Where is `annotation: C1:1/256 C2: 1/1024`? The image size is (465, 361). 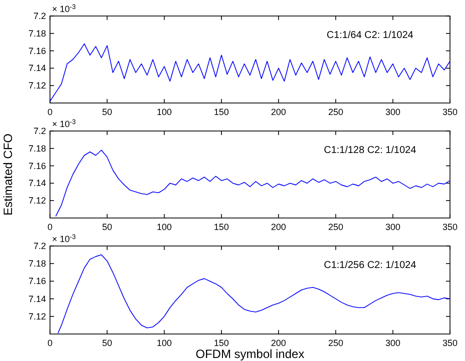 annotation: C1:1/256 C2: 1/1024 is located at coordinates (370, 265).